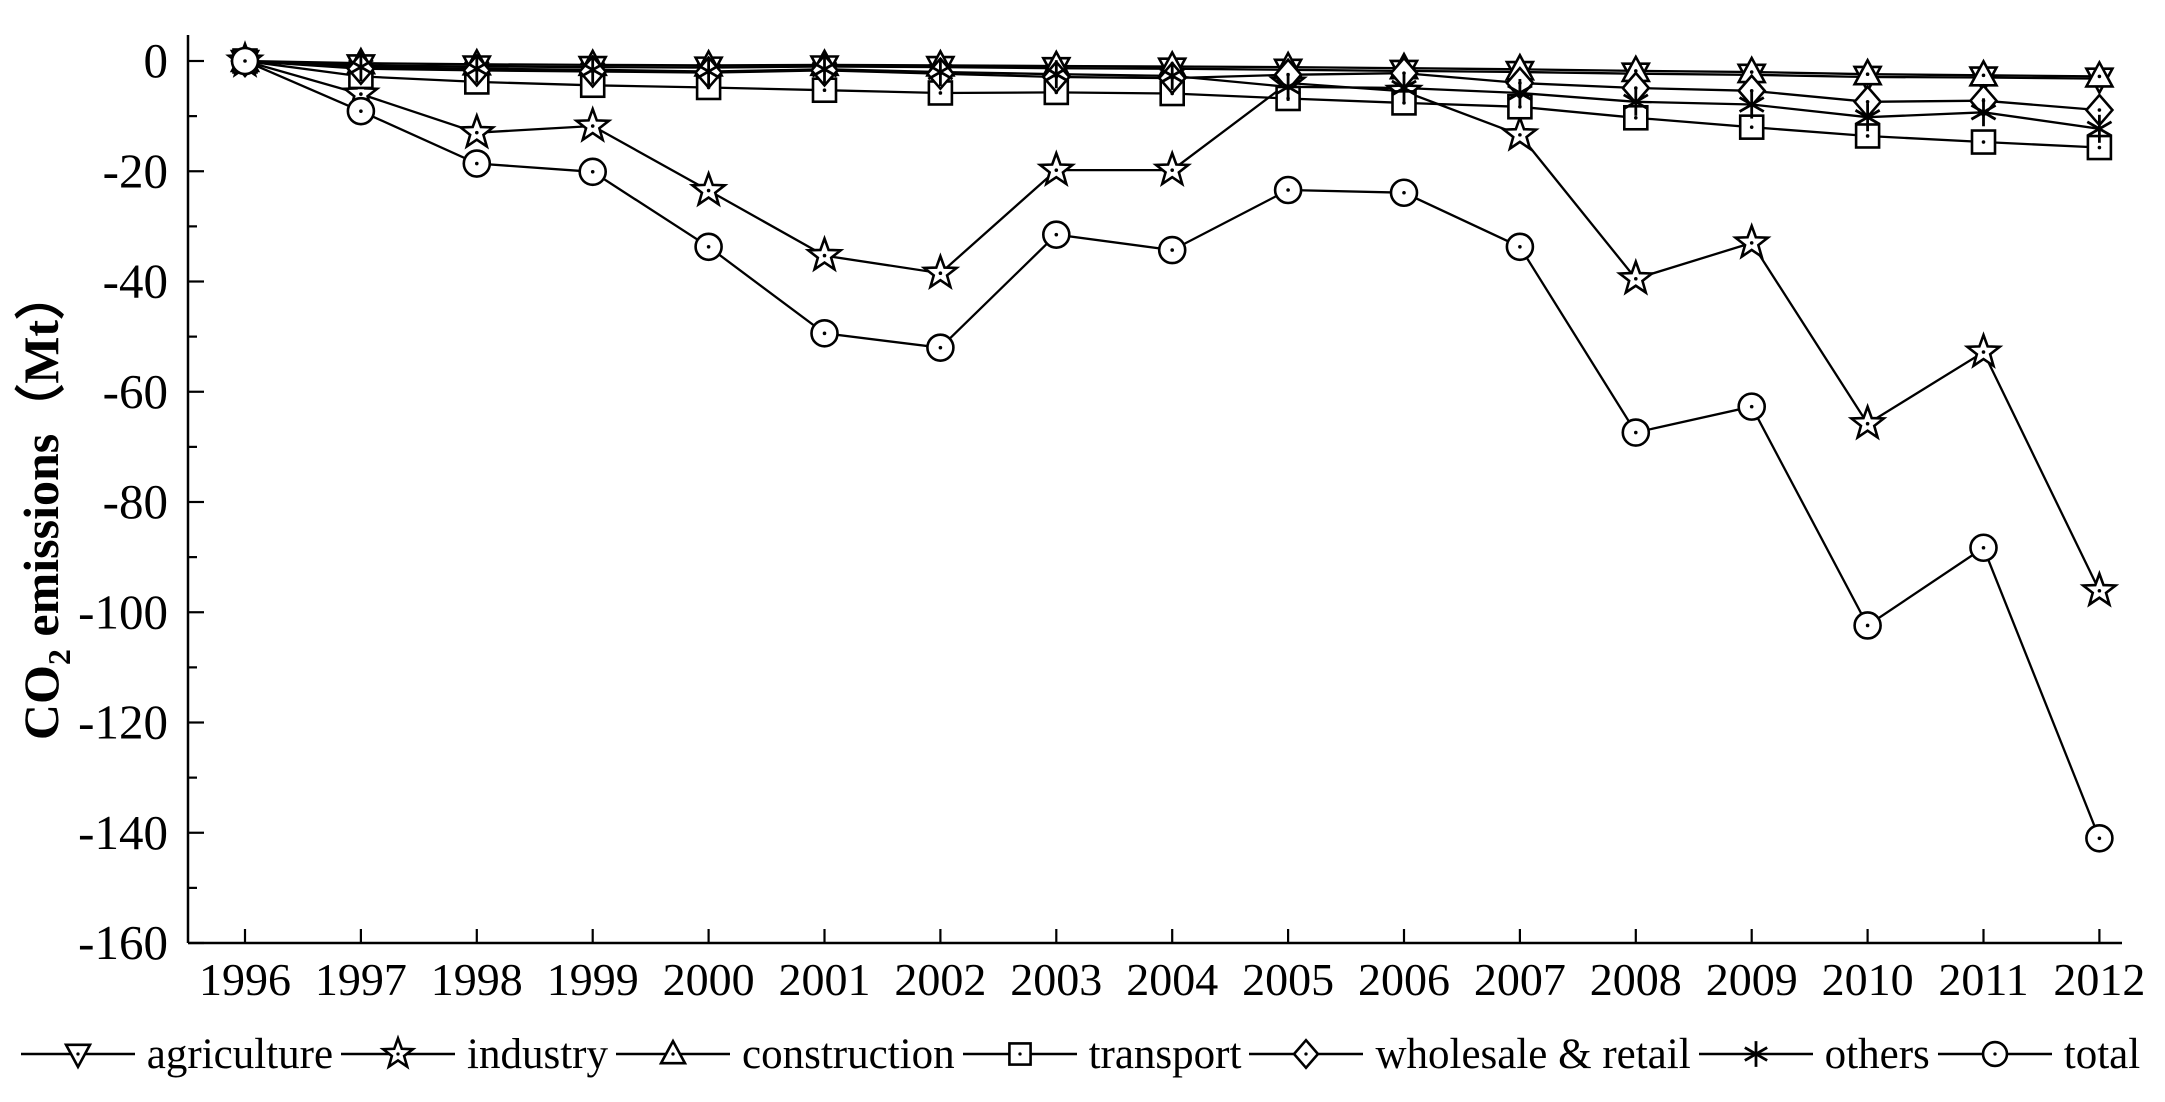 The width and height of the screenshot is (2165, 1102). What do you see at coordinates (135, 170) in the screenshot?
I see `y-tick-label: -20` at bounding box center [135, 170].